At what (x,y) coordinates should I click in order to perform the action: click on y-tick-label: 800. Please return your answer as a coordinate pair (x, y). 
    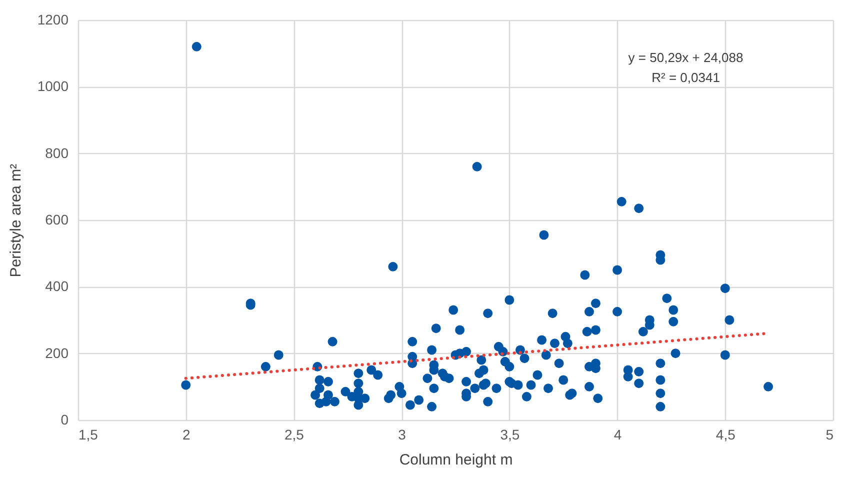
    Looking at the image, I should click on (57, 152).